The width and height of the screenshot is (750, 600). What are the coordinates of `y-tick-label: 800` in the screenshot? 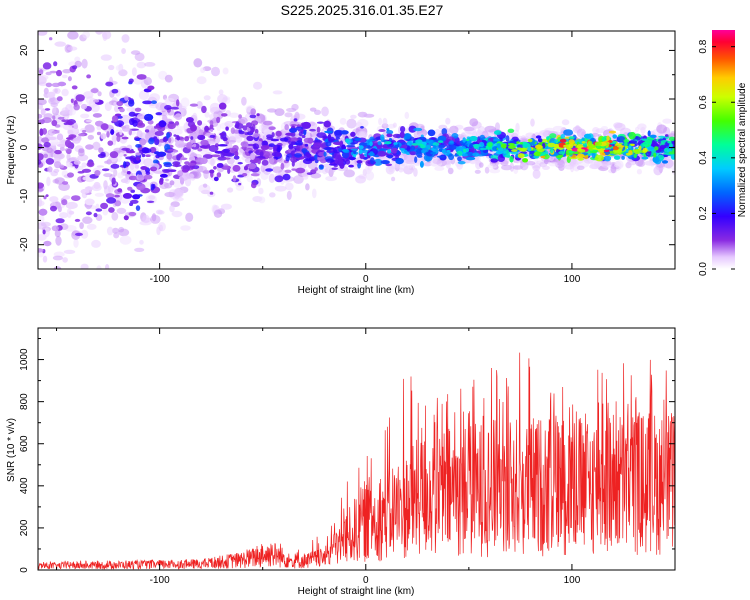 It's located at (24, 401).